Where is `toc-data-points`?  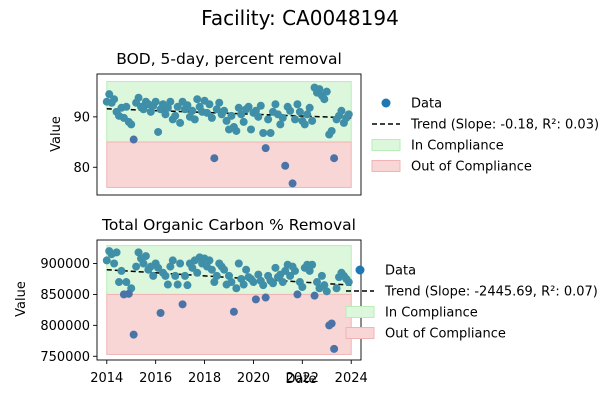 toc-data-points is located at coordinates (227, 300).